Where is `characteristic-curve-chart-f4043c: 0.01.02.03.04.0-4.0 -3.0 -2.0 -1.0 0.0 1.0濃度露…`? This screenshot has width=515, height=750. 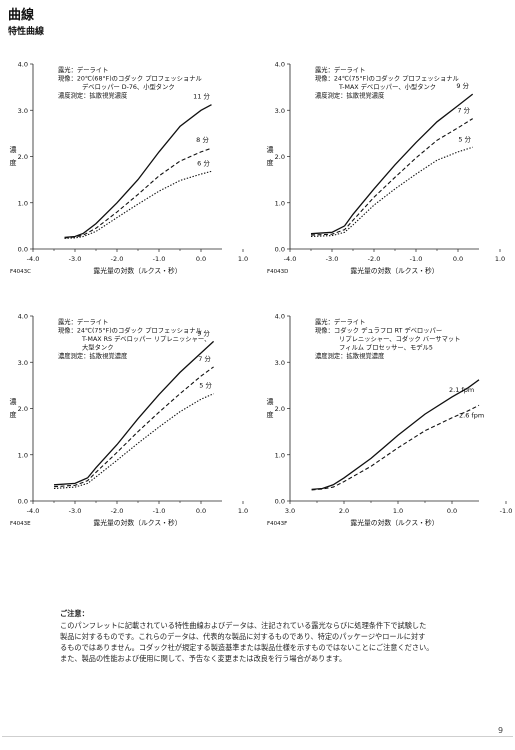
characteristic-curve-chart-f4043c: 0.01.02.03.04.0-4.0 -3.0 -2.0 -1.0 0.0 1.0濃度露… is located at coordinates (129, 168).